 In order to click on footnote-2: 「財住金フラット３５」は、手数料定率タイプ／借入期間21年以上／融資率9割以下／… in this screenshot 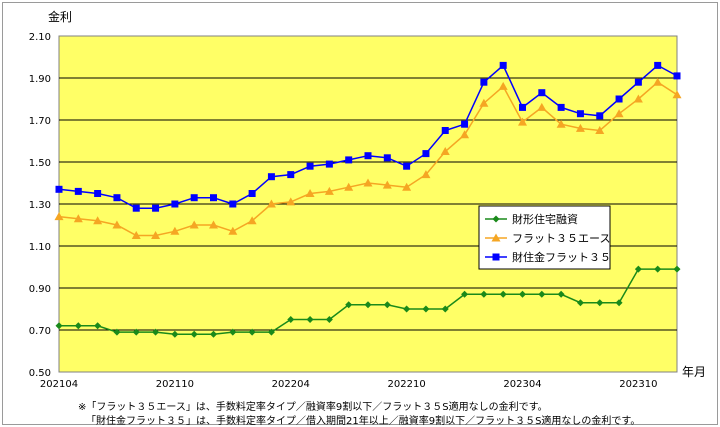, I will do `click(363, 421)`.